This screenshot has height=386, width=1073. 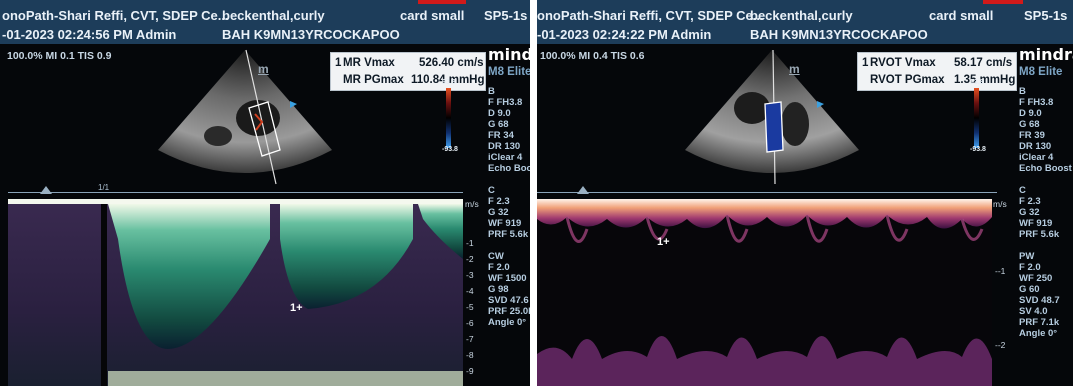 I want to click on param-line: SVD 47.6, so click(x=509, y=300).